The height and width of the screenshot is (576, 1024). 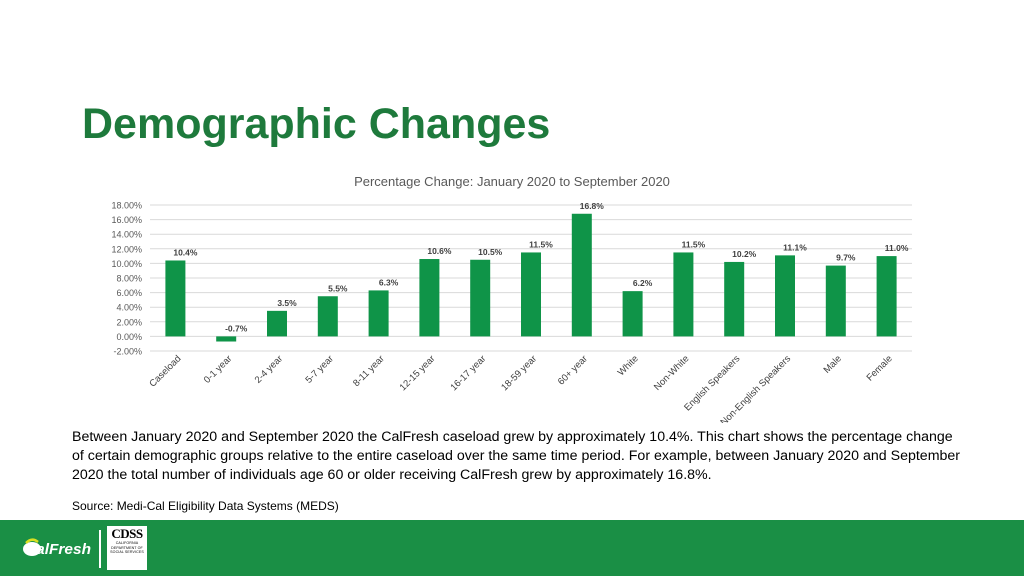 I want to click on data-label: 3.5%, so click(x=287, y=303).